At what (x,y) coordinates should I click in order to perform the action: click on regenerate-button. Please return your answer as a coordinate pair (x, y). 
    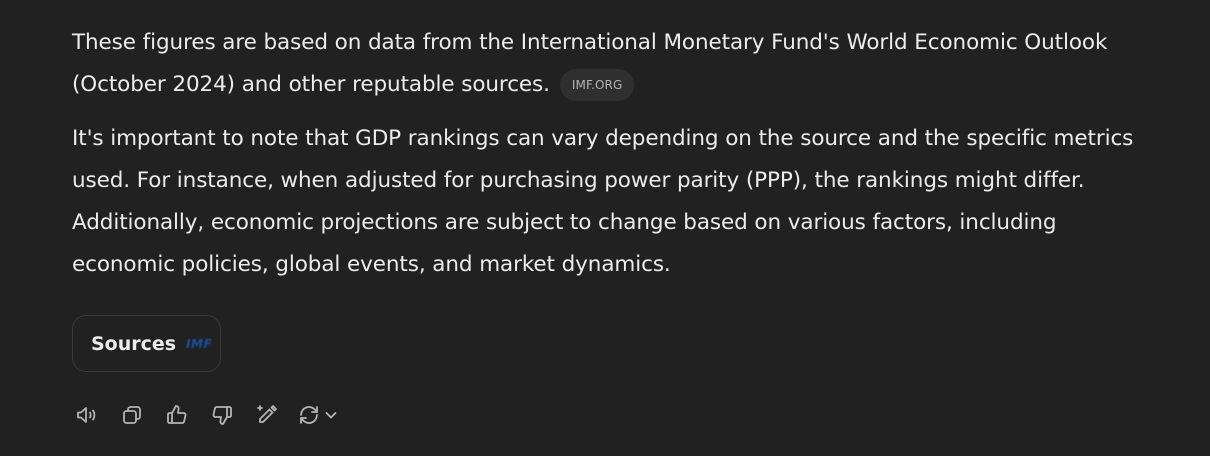
    Looking at the image, I should click on (318, 415).